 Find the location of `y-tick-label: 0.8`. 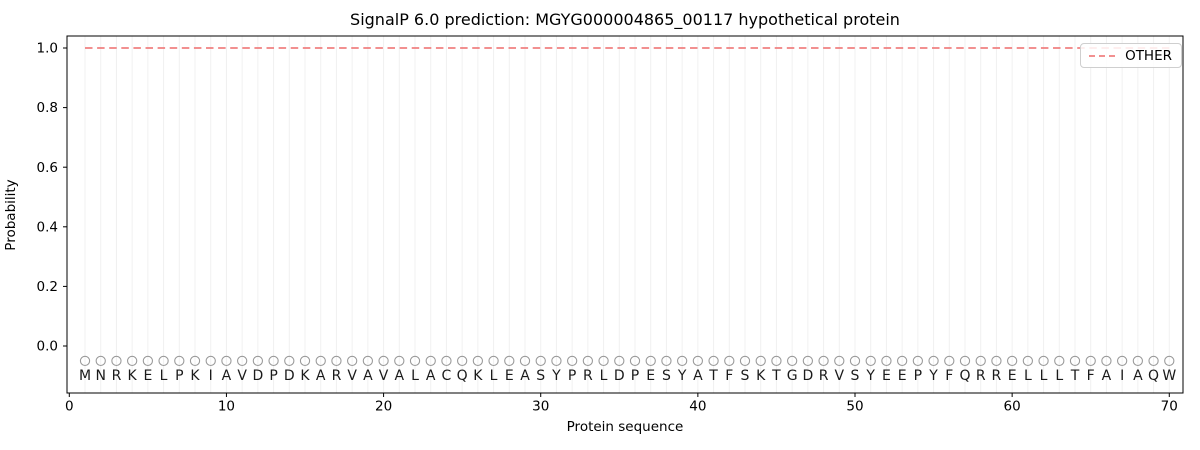

y-tick-label: 0.8 is located at coordinates (47, 108).